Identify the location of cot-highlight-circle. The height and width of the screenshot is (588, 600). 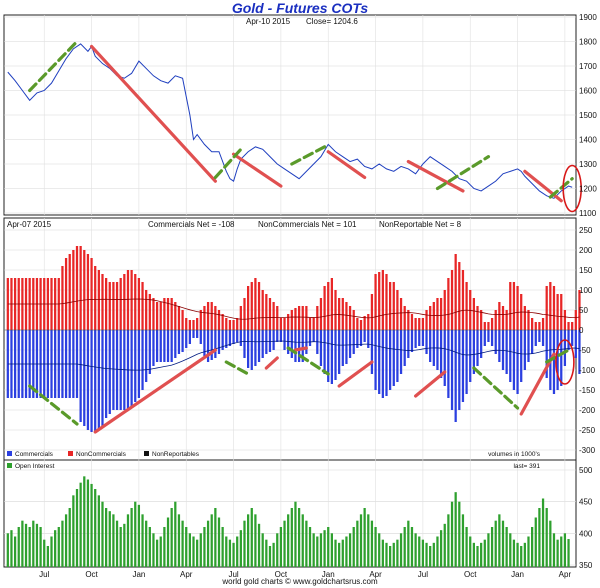
(565, 362).